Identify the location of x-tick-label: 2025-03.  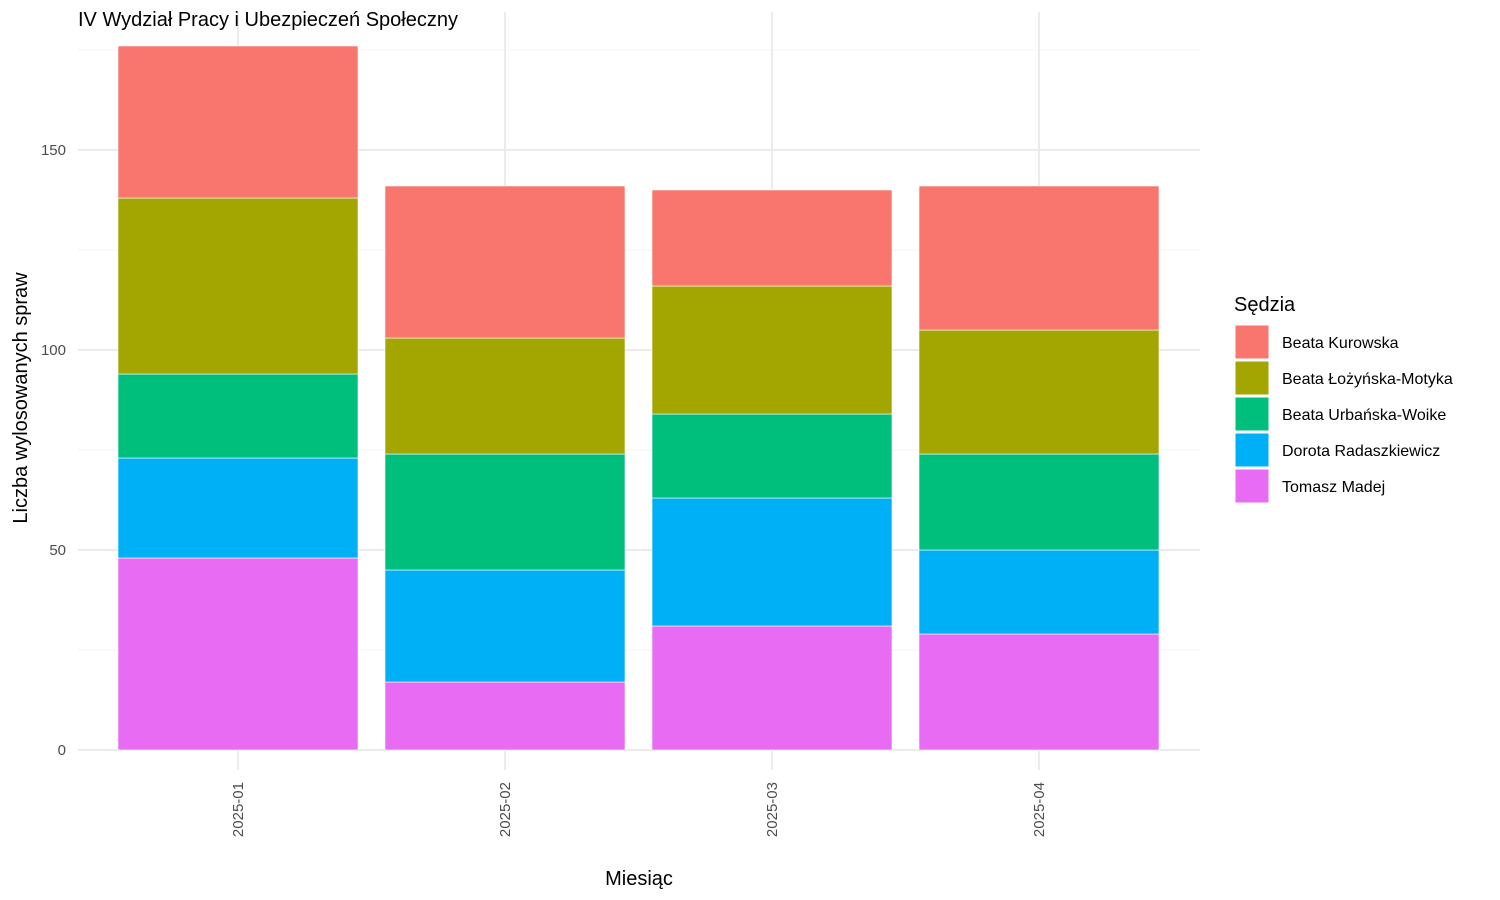
(772, 809).